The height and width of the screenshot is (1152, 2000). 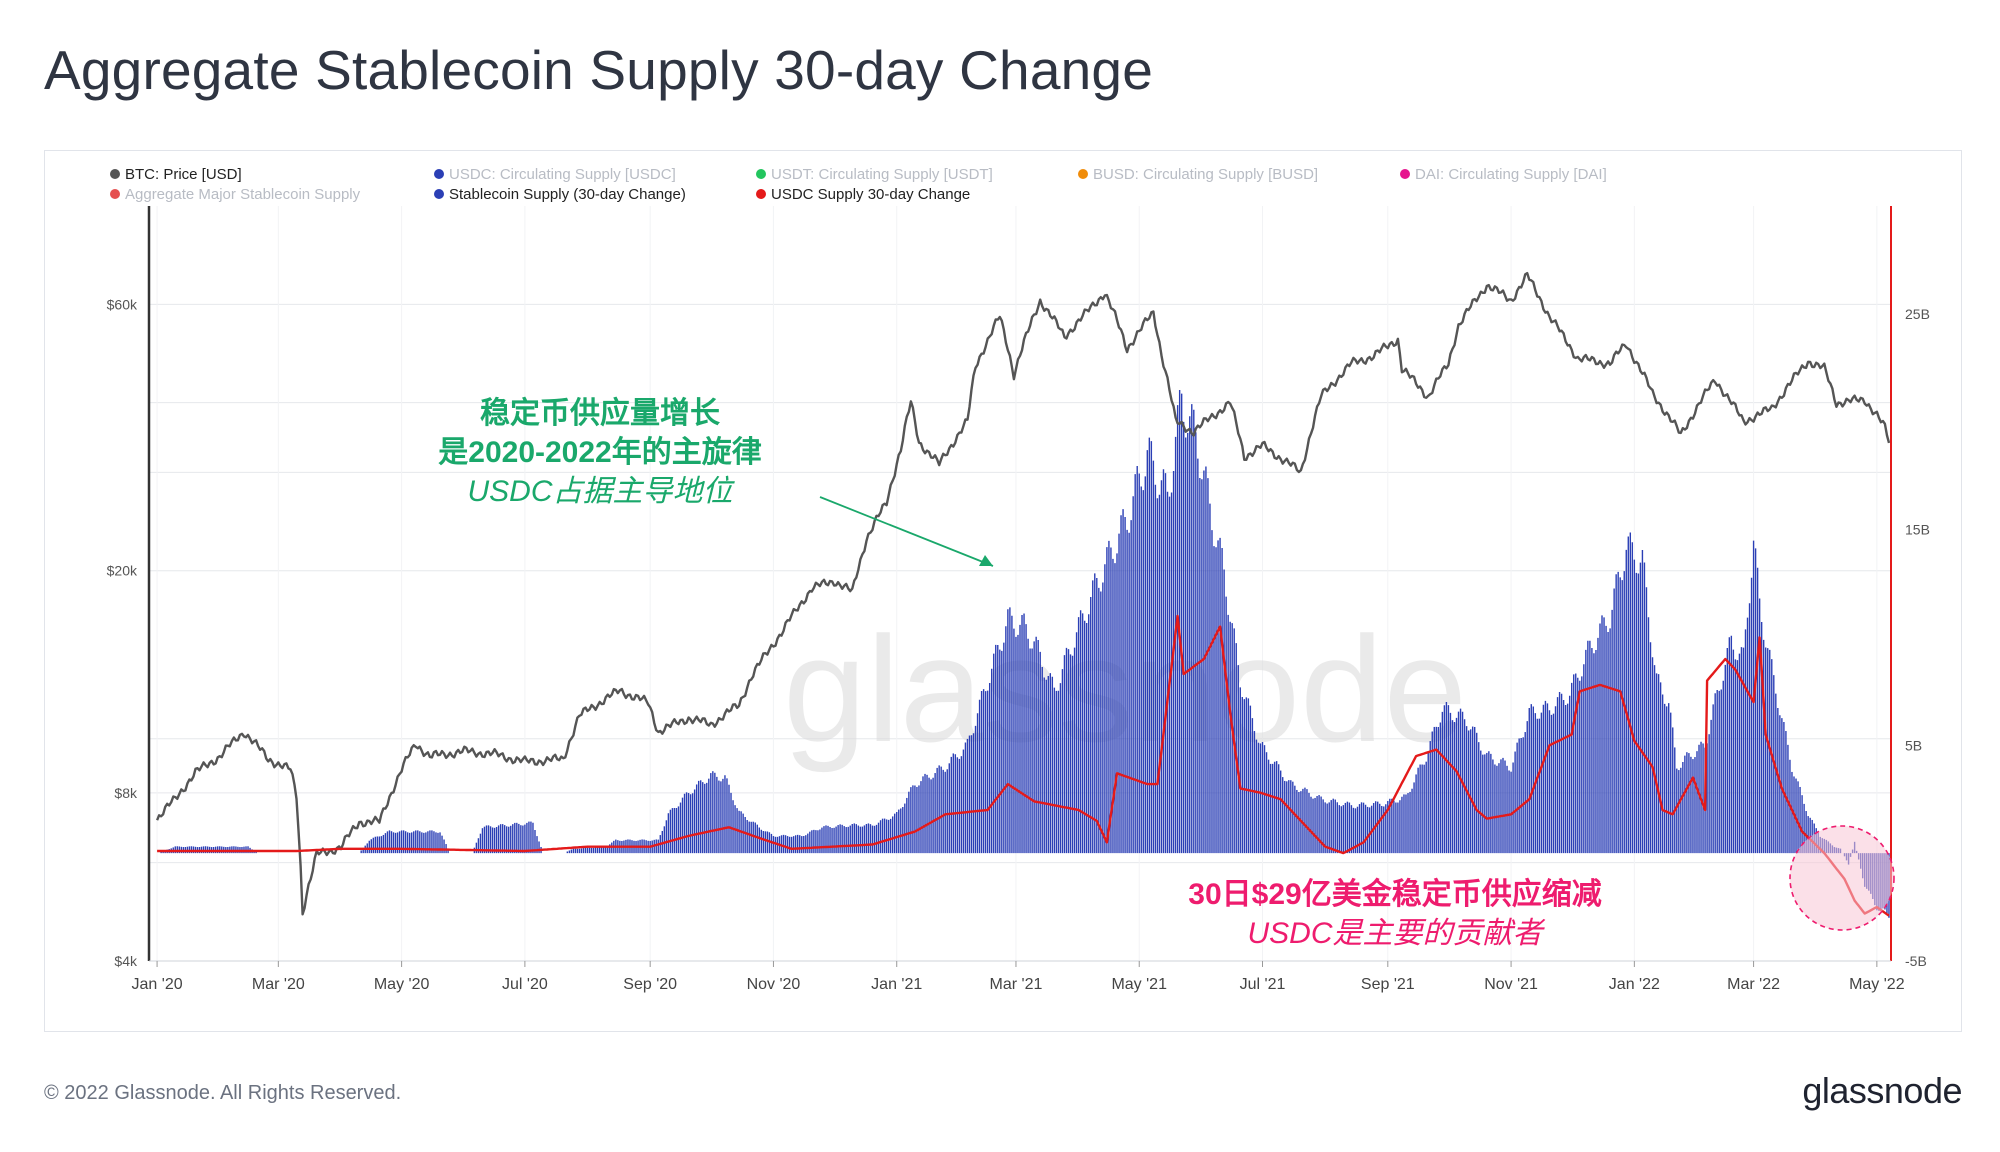 I want to click on annotation-growth-line3: USDC占据主导地位, so click(x=601, y=491).